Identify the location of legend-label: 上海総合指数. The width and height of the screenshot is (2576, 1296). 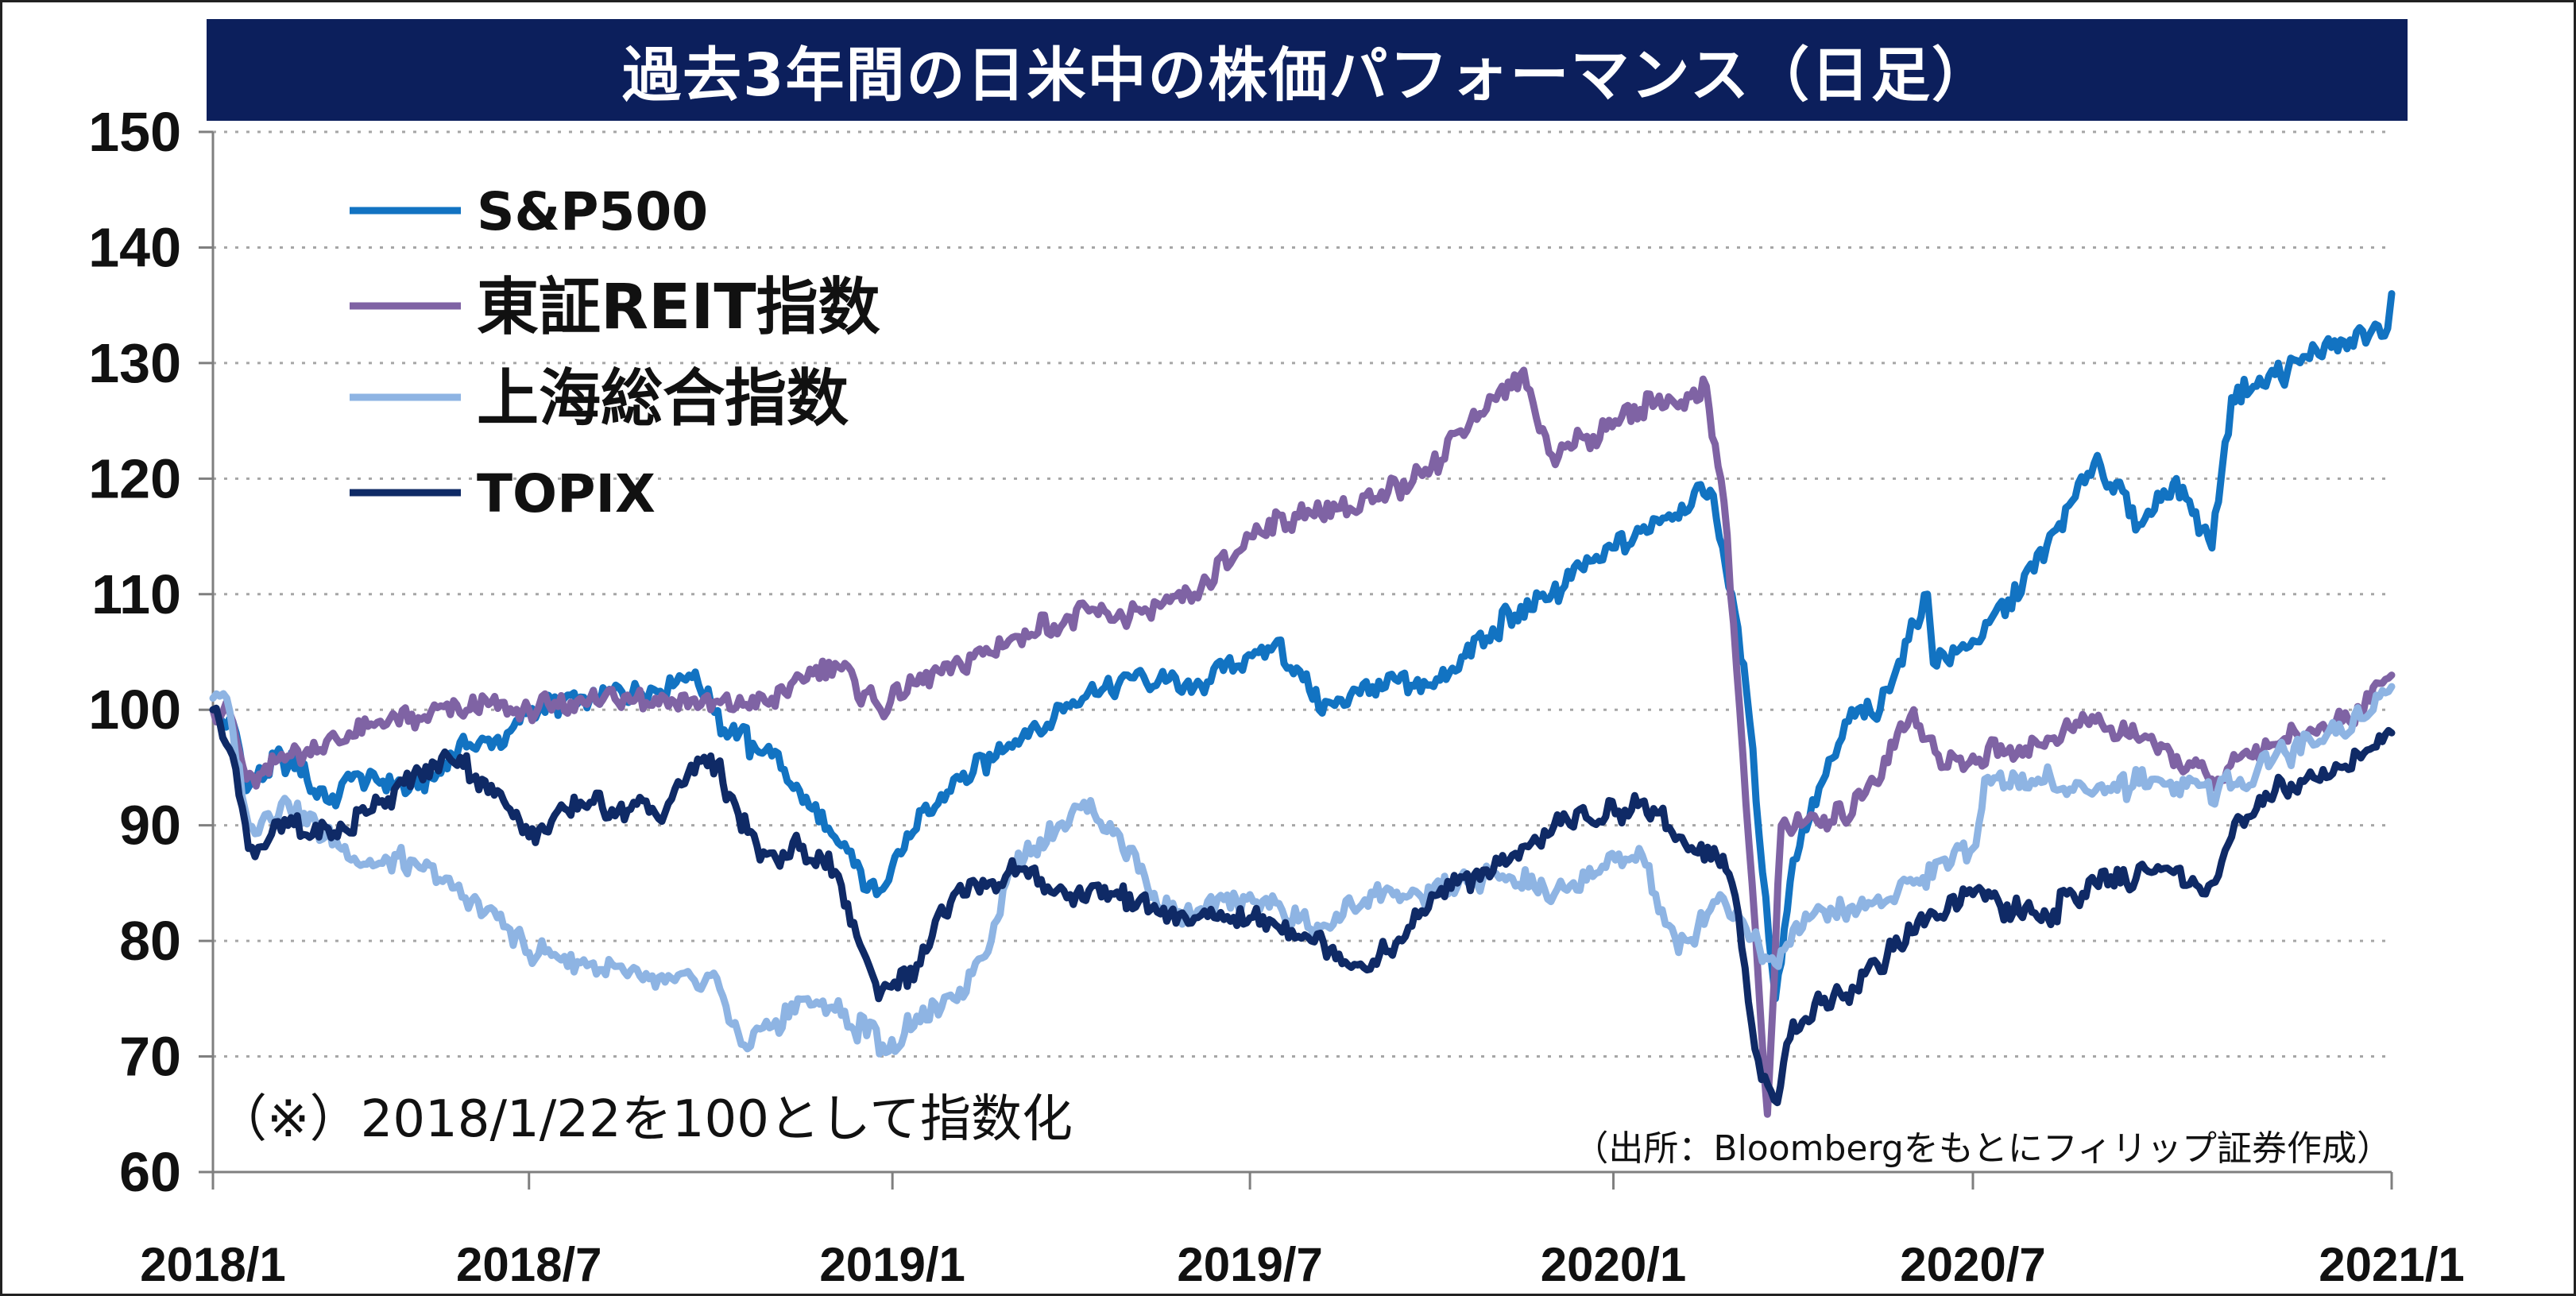
(663, 399).